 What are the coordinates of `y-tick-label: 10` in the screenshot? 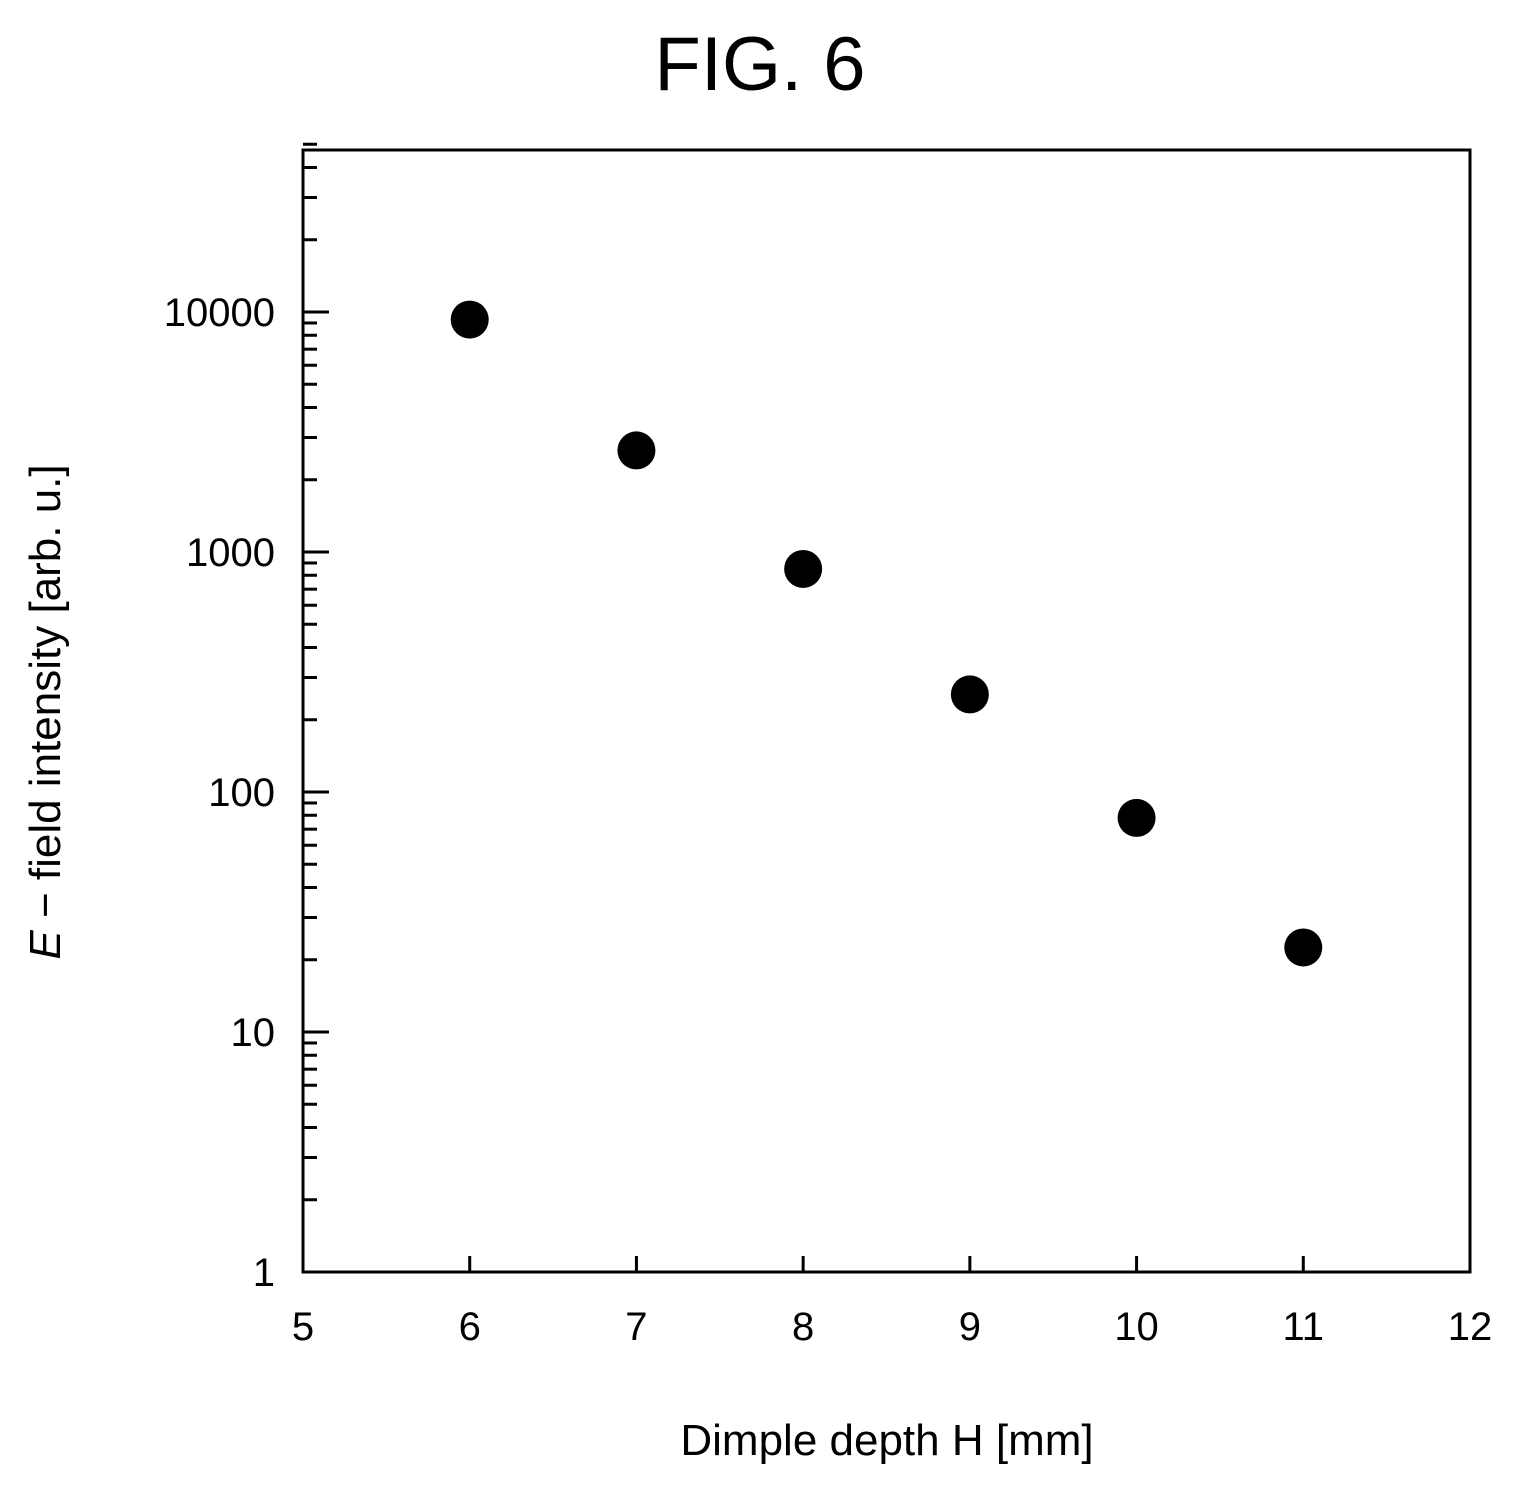 It's located at (253, 1033).